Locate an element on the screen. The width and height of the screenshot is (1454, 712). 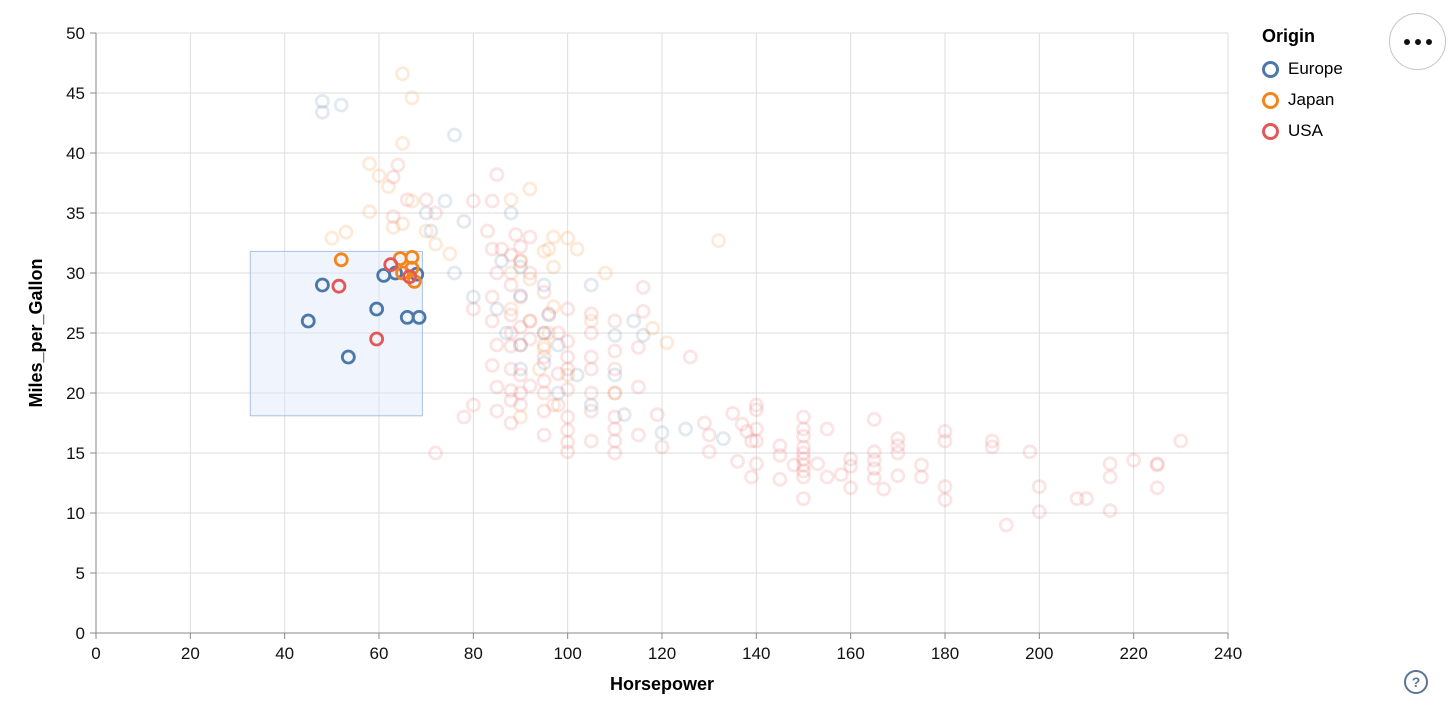
y-tick-label: 45 is located at coordinates (75, 93).